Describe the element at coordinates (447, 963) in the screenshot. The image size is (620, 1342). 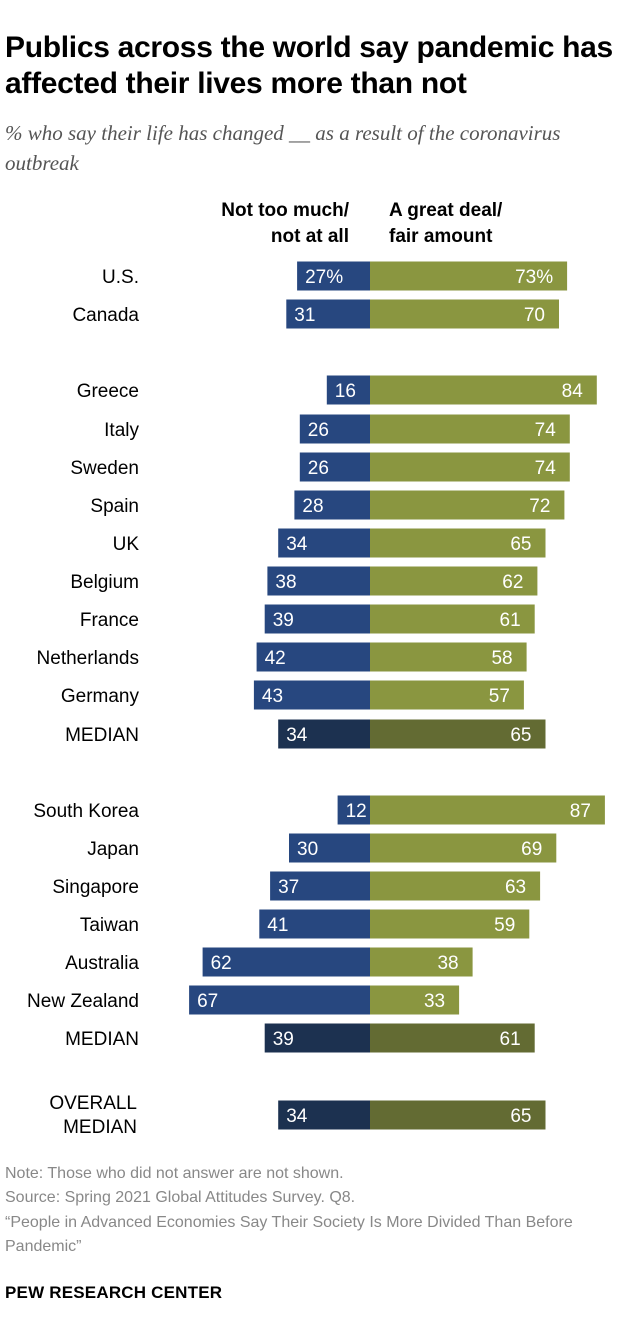
I see `value-label-great-deal: 38` at that location.